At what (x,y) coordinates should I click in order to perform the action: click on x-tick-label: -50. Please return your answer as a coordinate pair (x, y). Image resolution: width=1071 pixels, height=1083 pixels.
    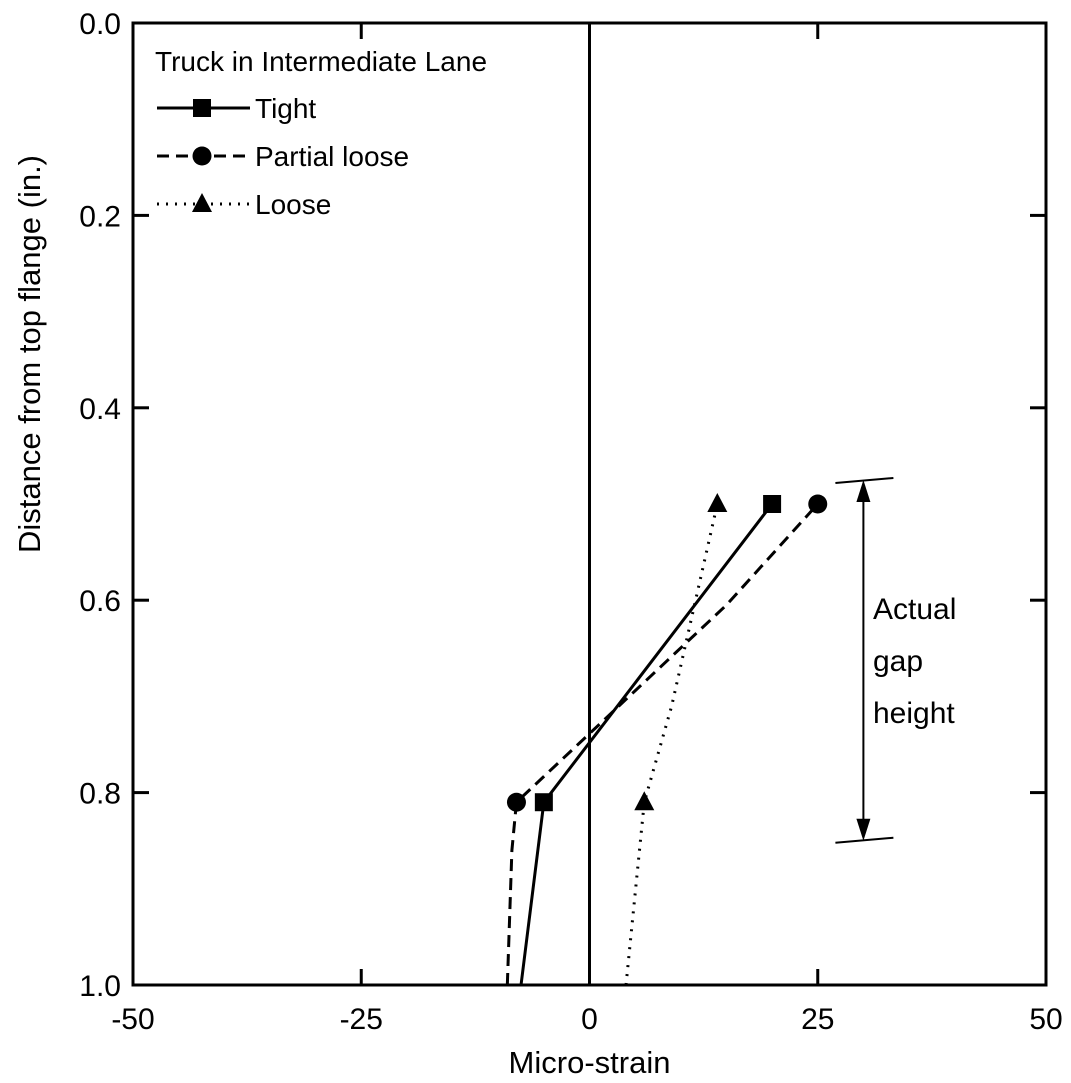
    Looking at the image, I should click on (132, 1019).